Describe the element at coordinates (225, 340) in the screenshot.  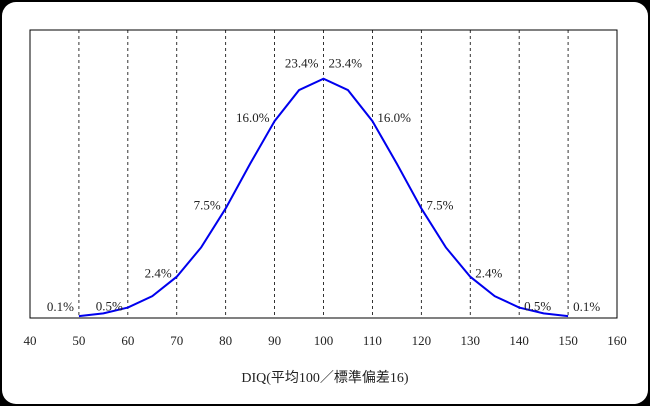
I see `x-tick-label: 80` at that location.